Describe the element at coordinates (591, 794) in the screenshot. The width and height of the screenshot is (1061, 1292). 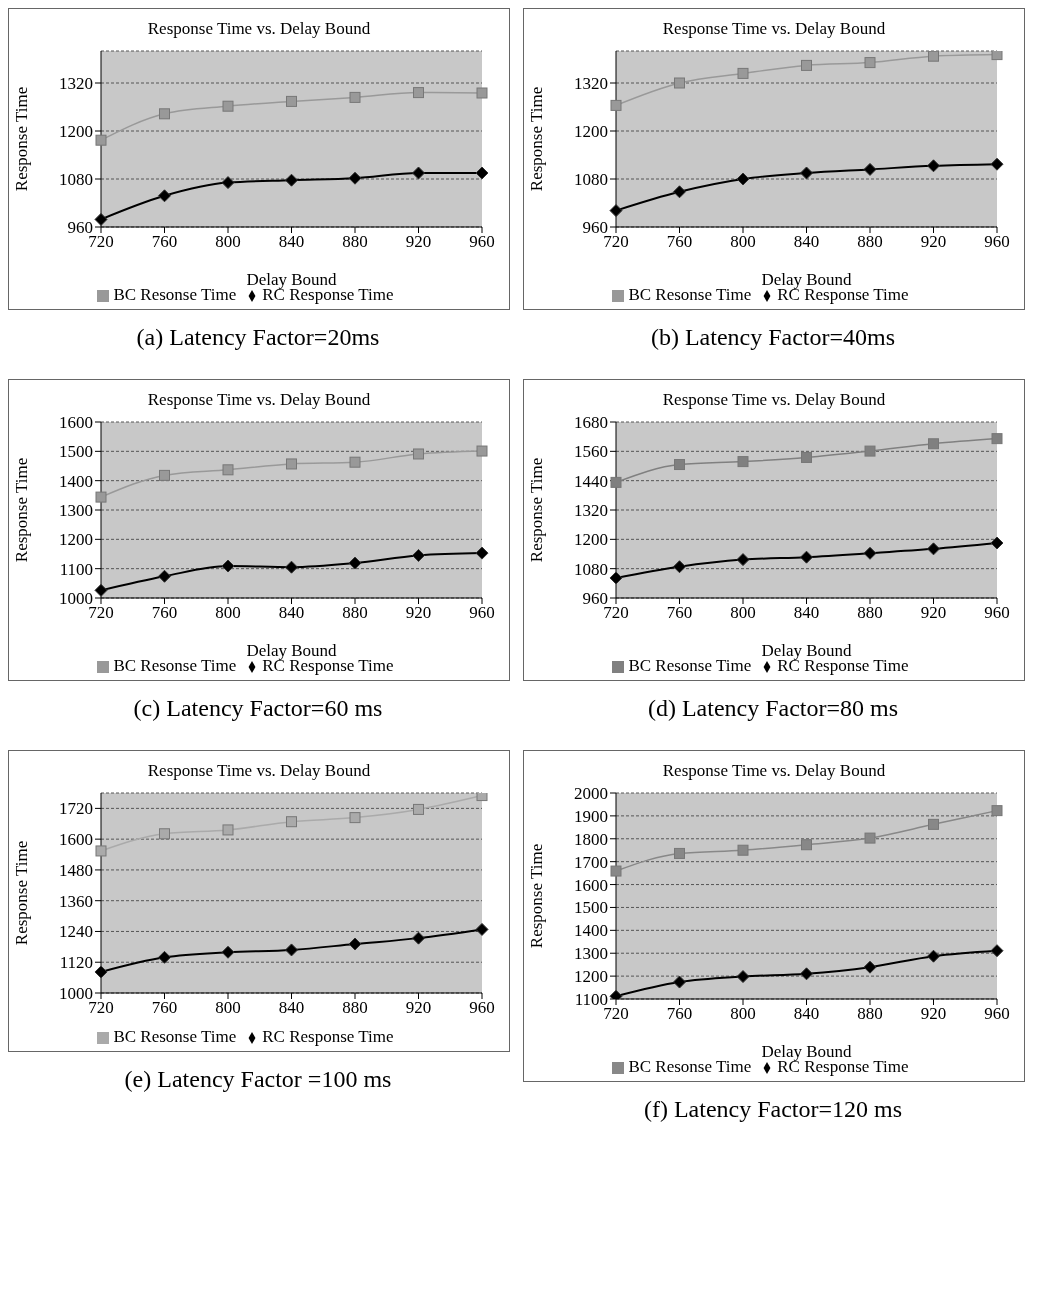
I see `y-tick-label: 2000` at that location.